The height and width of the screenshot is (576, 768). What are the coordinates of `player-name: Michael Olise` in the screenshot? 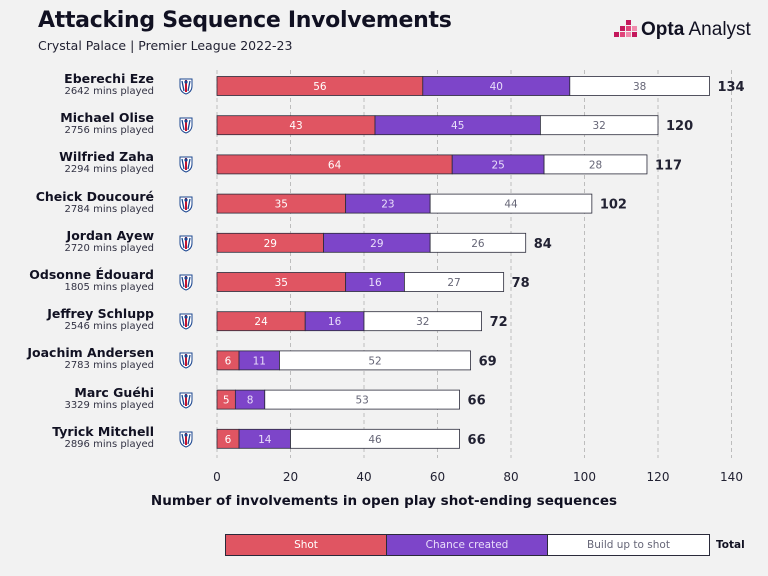 It's located at (107, 118).